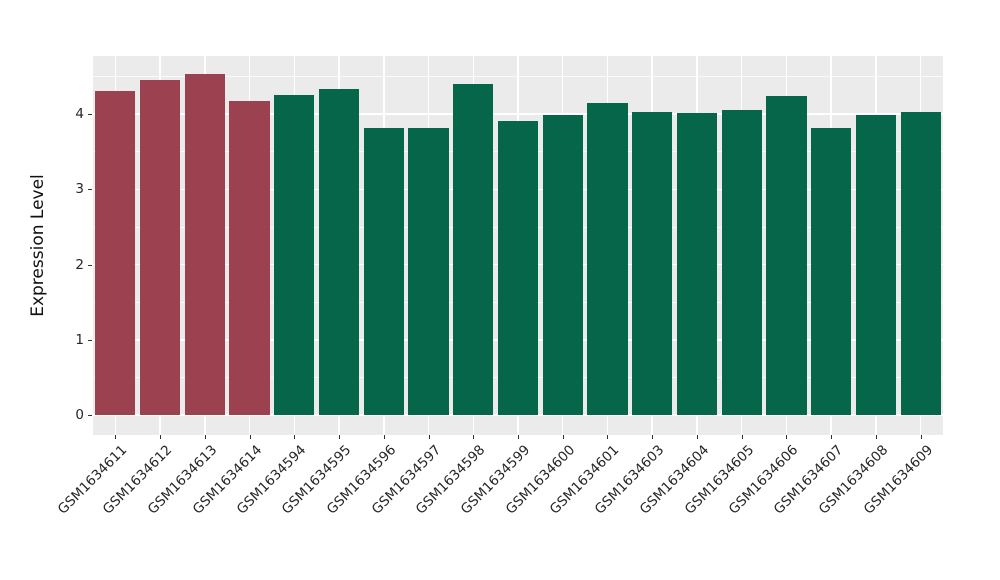 This screenshot has width=1000, height=580. I want to click on bar-GSM1634594, so click(294, 255).